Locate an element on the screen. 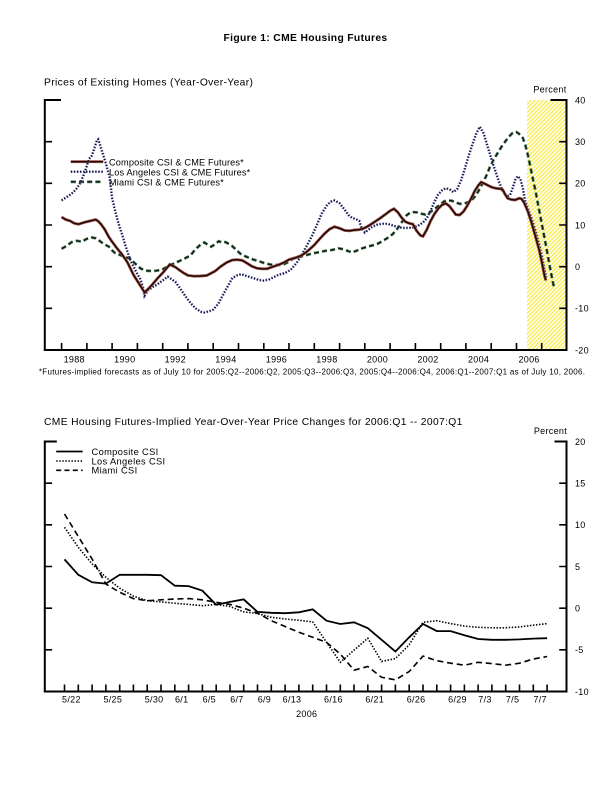 Image resolution: width=612 pixels, height=797 pixels. svg-text: 6/1 is located at coordinates (181, 700).